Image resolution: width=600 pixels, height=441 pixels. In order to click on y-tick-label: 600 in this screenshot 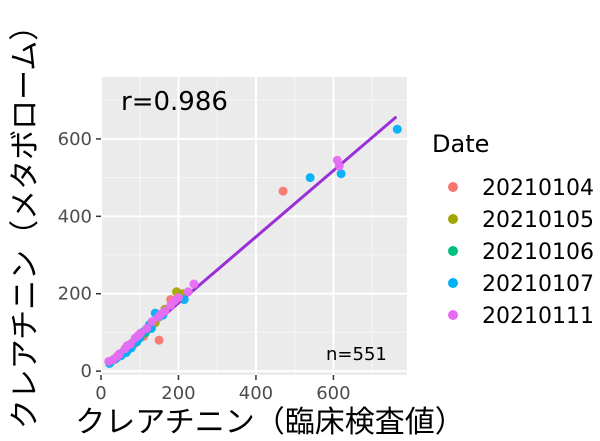, I will do `click(75, 139)`.